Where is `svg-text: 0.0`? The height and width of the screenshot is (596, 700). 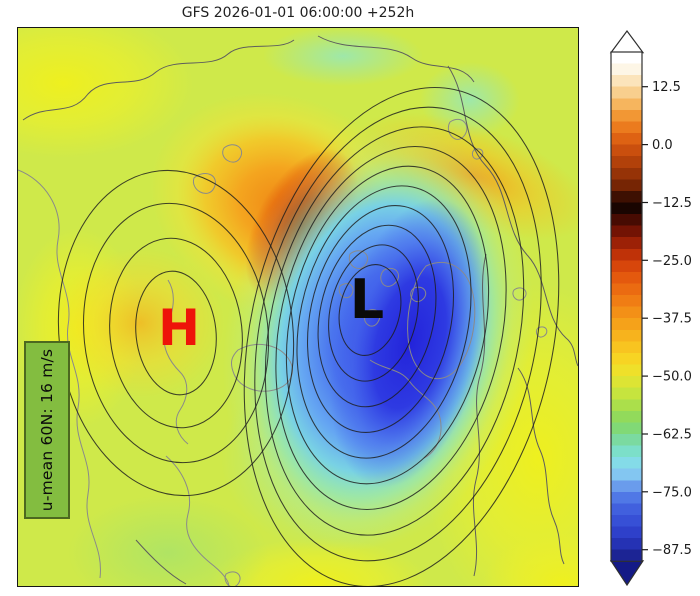
svg-text: 0.0 is located at coordinates (662, 145).